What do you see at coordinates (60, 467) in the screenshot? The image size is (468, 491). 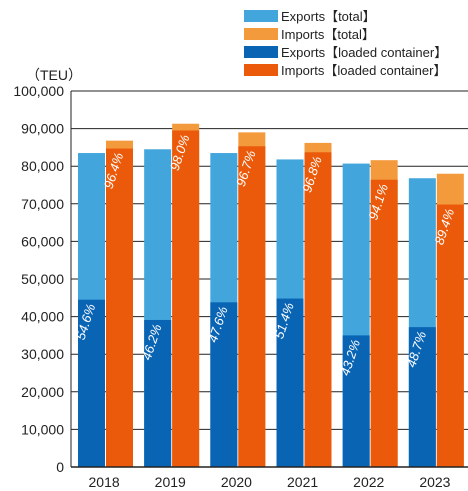 I see `y-tick-label: 0` at bounding box center [60, 467].